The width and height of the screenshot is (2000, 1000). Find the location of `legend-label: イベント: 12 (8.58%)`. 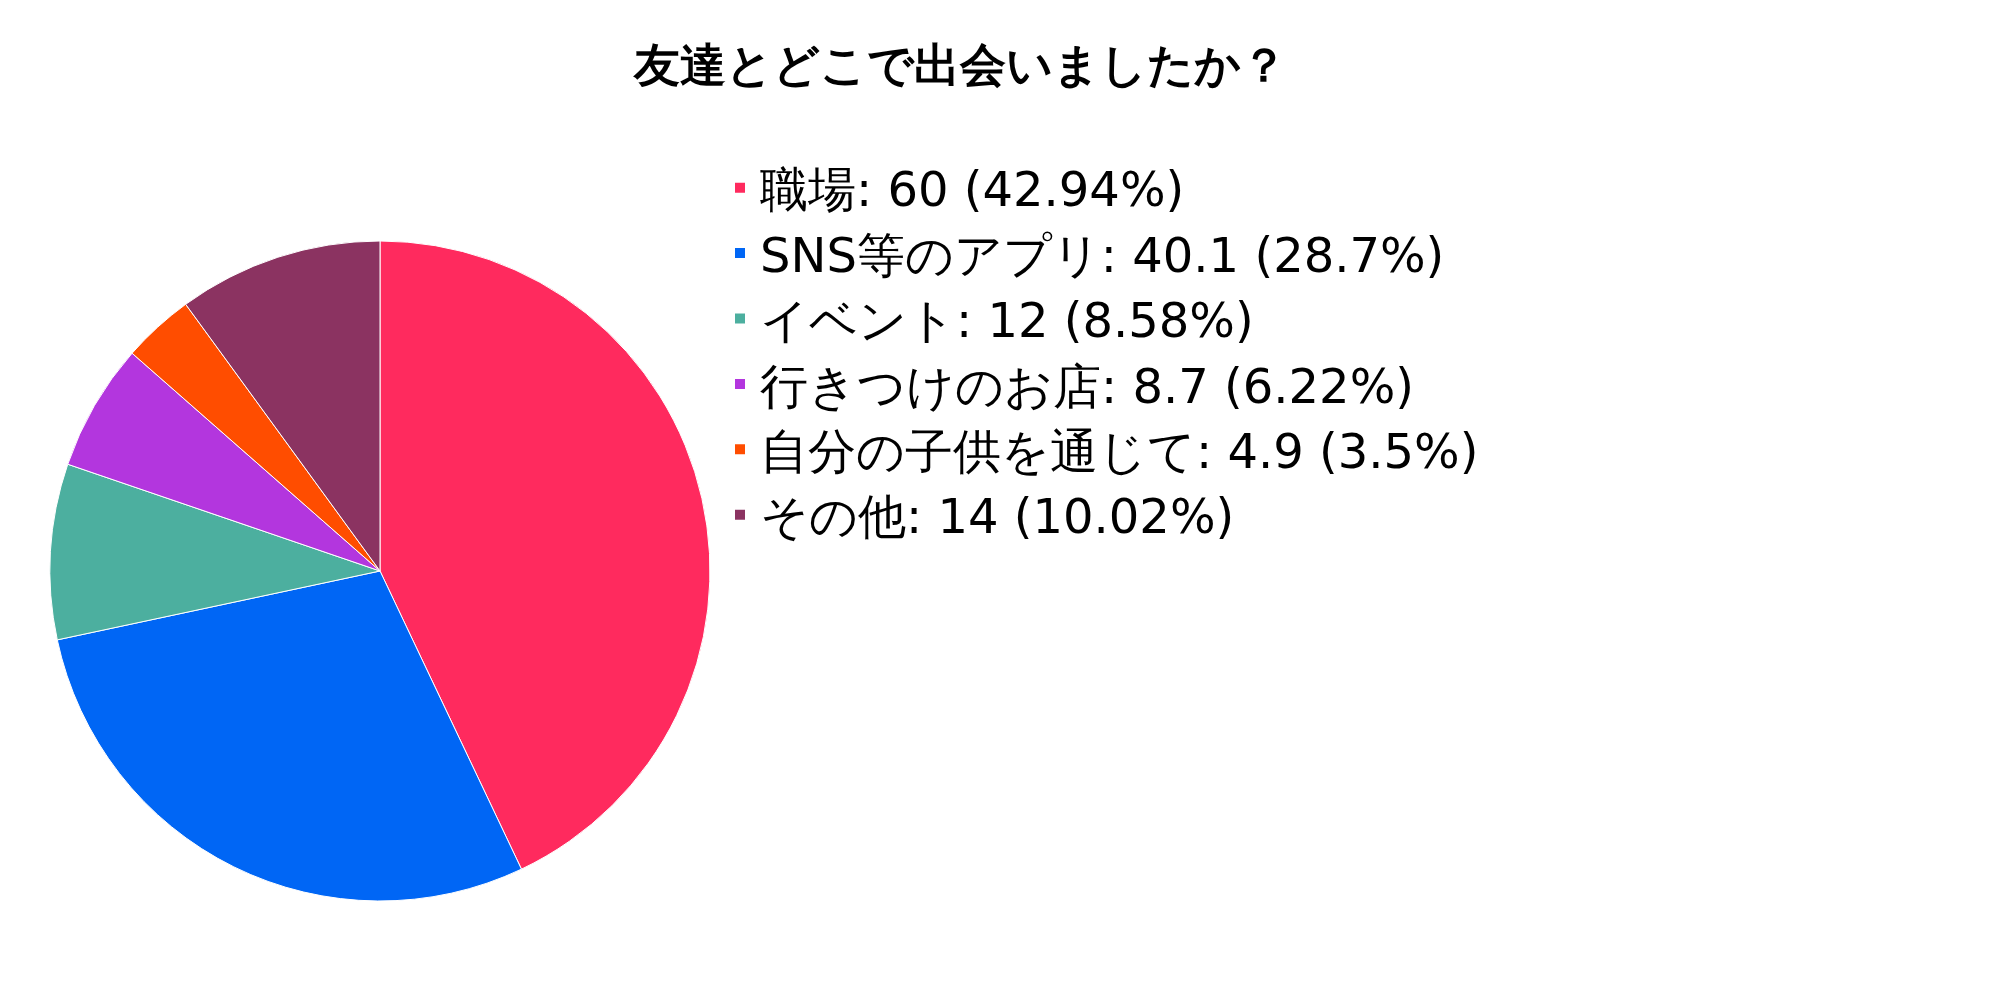

legend-label: イベント: 12 (8.58%) is located at coordinates (1007, 320).